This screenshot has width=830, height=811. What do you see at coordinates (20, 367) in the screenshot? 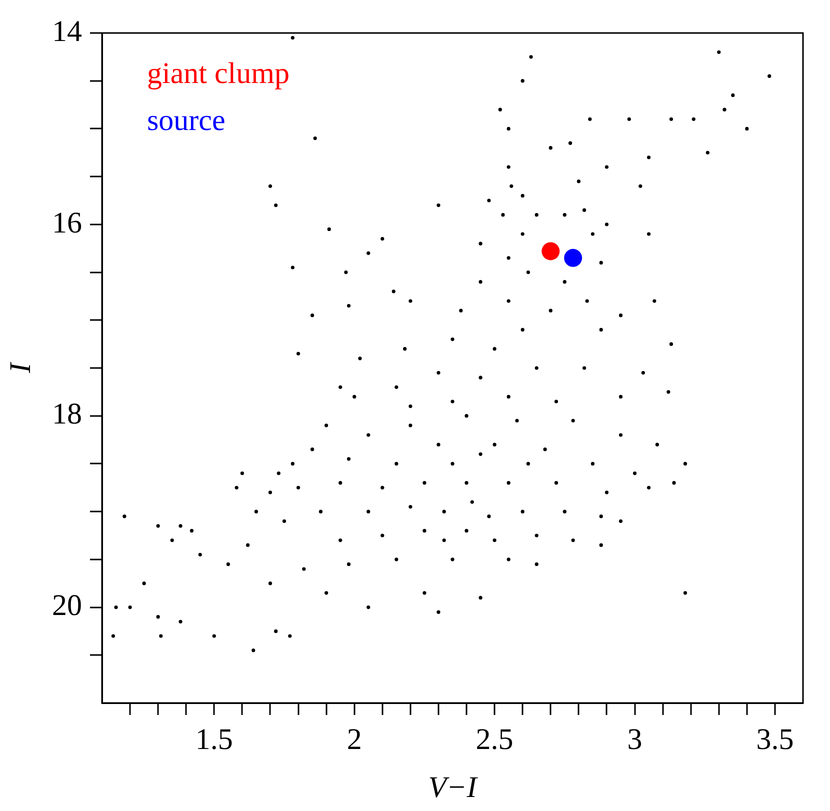
I see `y-axis-title: I` at bounding box center [20, 367].